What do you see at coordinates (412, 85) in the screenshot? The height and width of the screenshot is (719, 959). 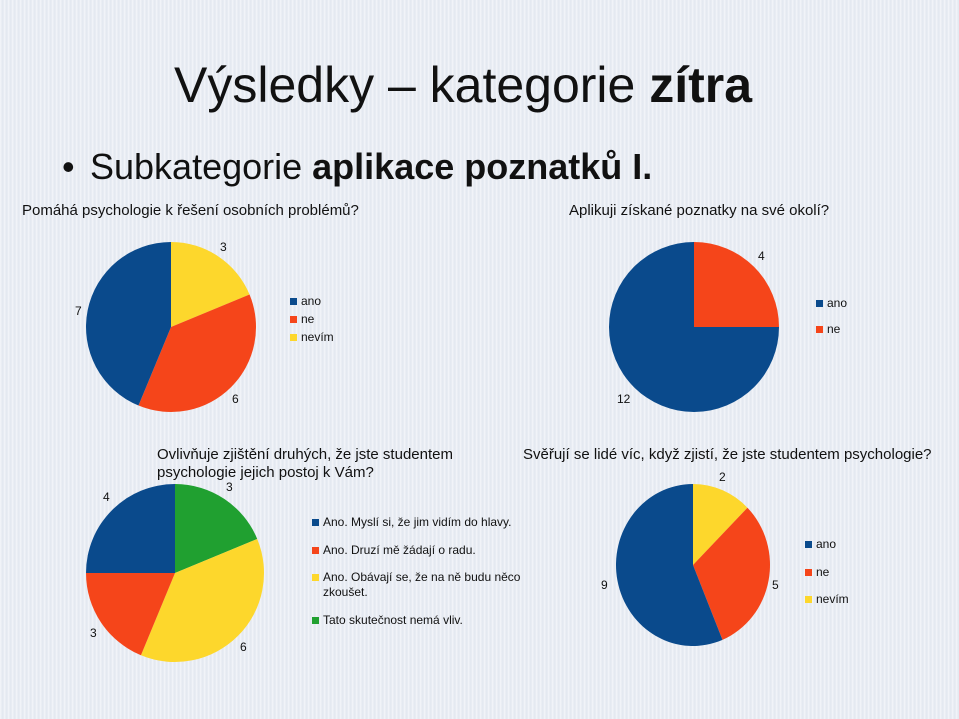 I see `title-regular: Výsledky – kategorie` at bounding box center [412, 85].